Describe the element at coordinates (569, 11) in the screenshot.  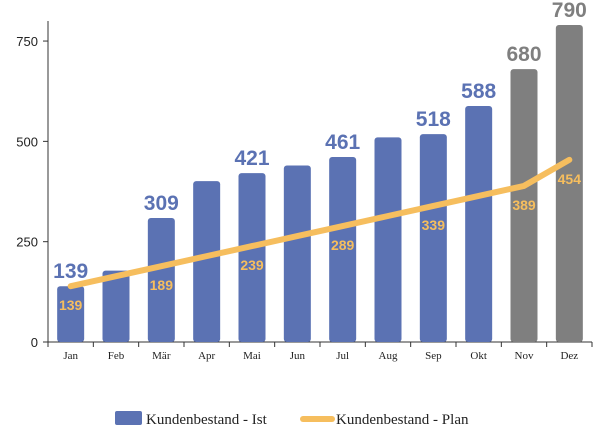
I see `bar-data-label: 790` at that location.